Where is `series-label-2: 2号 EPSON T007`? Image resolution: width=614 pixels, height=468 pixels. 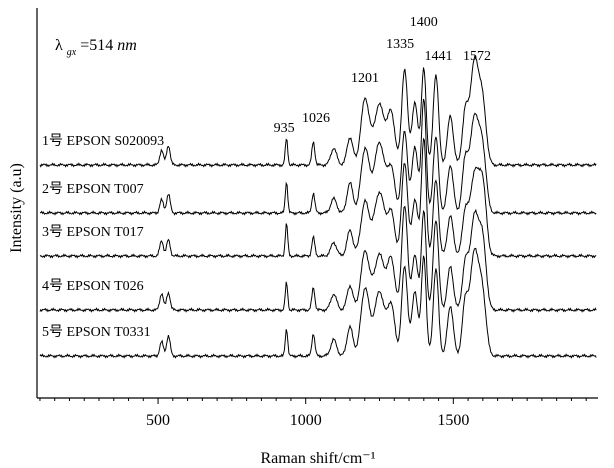 series-label-2: 2号 EPSON T007 is located at coordinates (93, 189).